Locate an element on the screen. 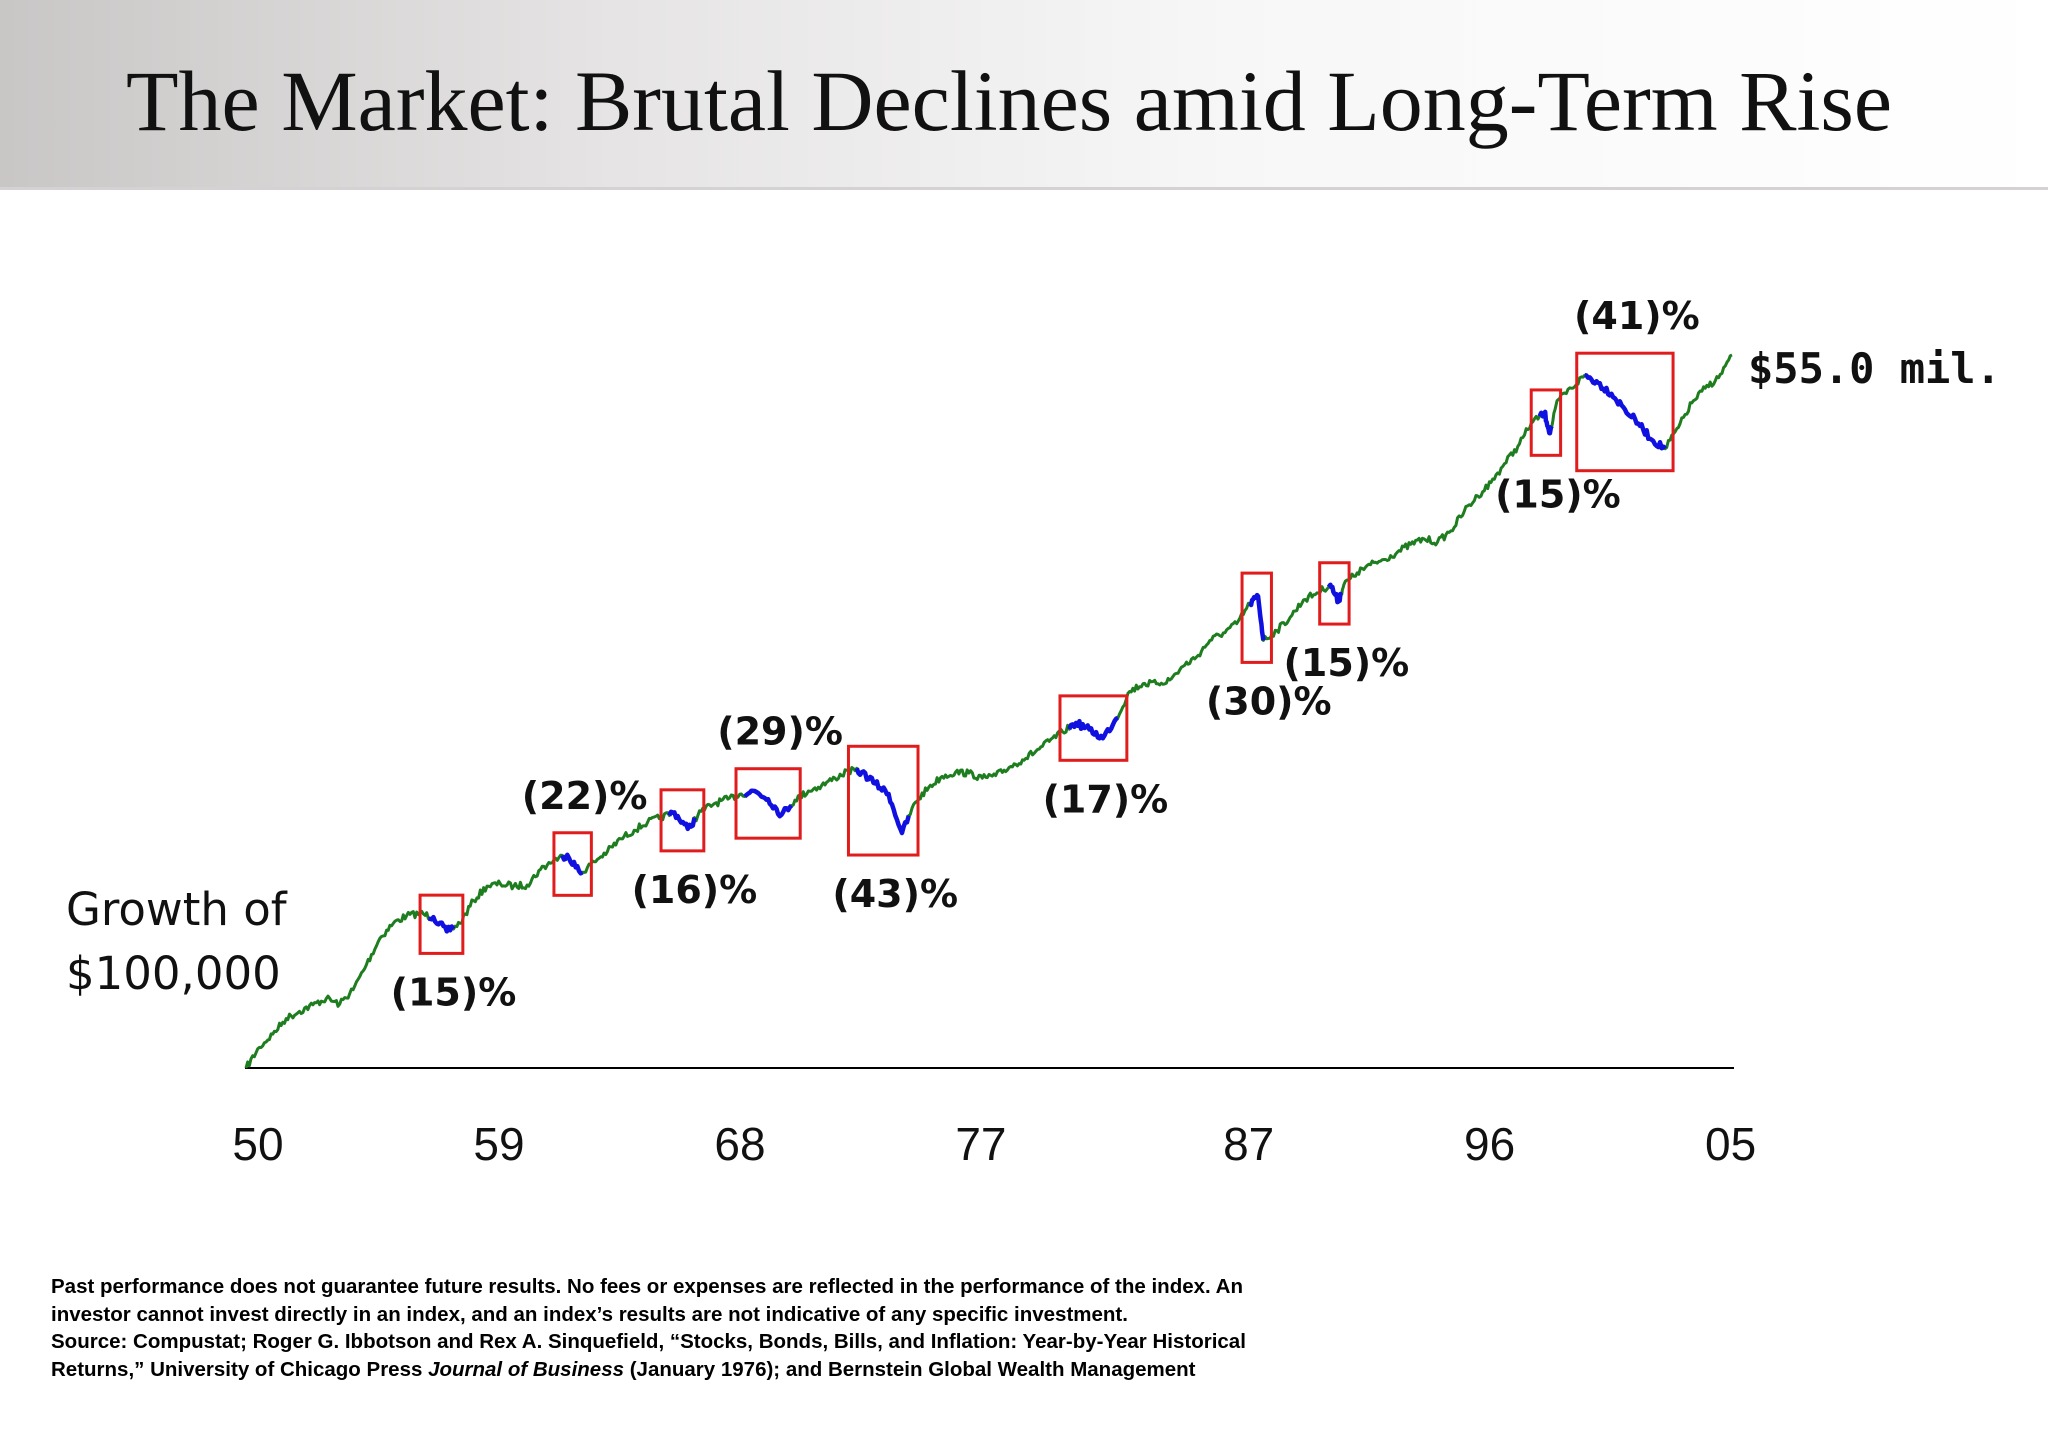 The width and height of the screenshot is (2048, 1434). x-tick-label-68: 68 is located at coordinates (739, 1144).